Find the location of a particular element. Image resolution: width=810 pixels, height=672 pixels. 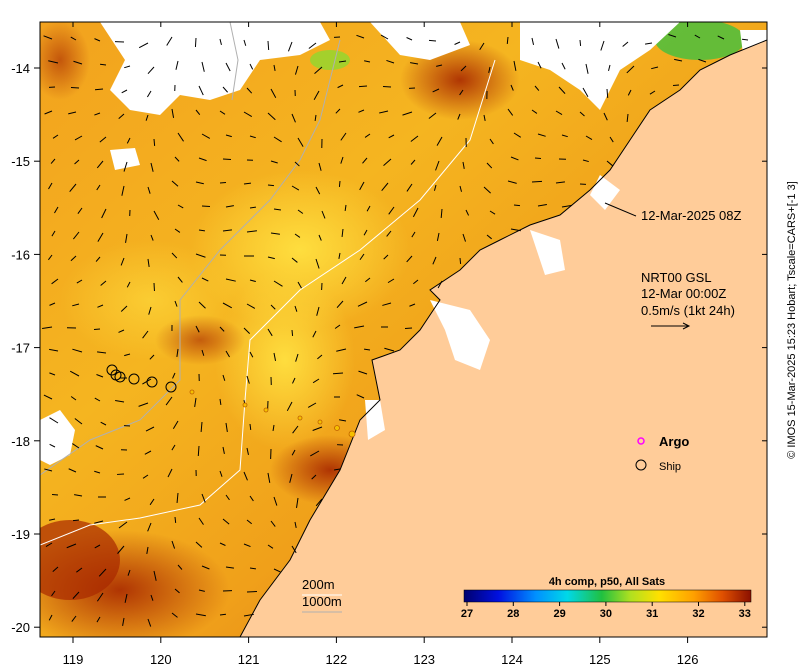

x-tick-label: 120 is located at coordinates (161, 659).